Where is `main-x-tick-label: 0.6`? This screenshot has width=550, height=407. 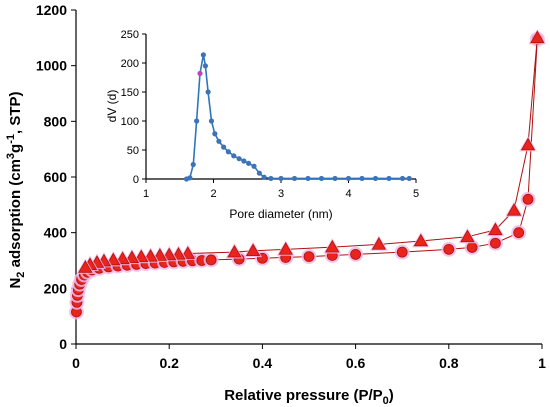 main-x-tick-label: 0.6 is located at coordinates (356, 363).